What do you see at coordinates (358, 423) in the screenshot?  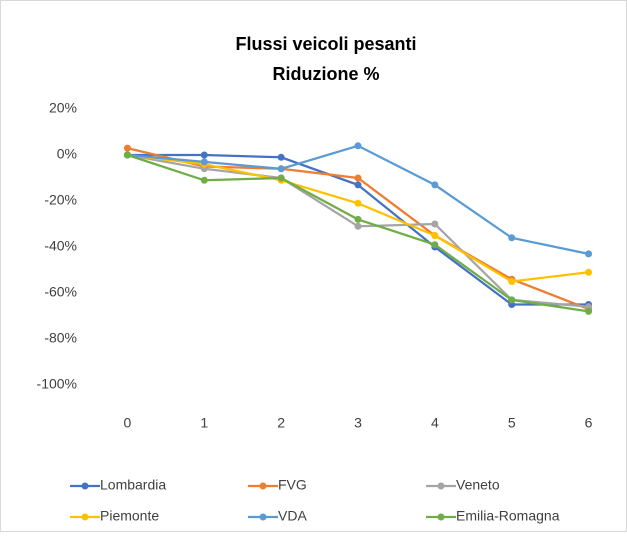 I see `x-tick-label: 3` at bounding box center [358, 423].